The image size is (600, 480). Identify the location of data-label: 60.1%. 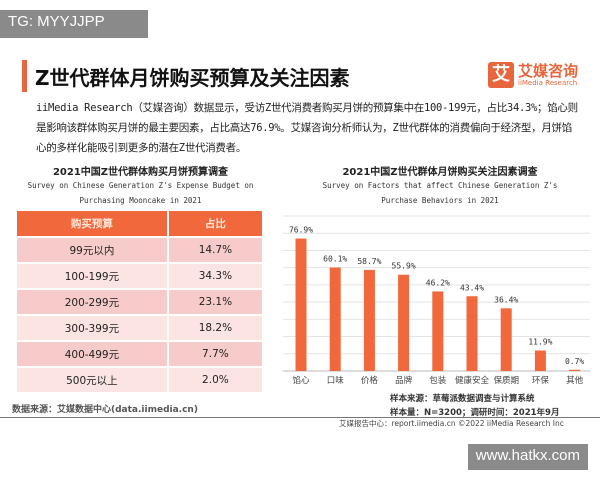
(335, 258).